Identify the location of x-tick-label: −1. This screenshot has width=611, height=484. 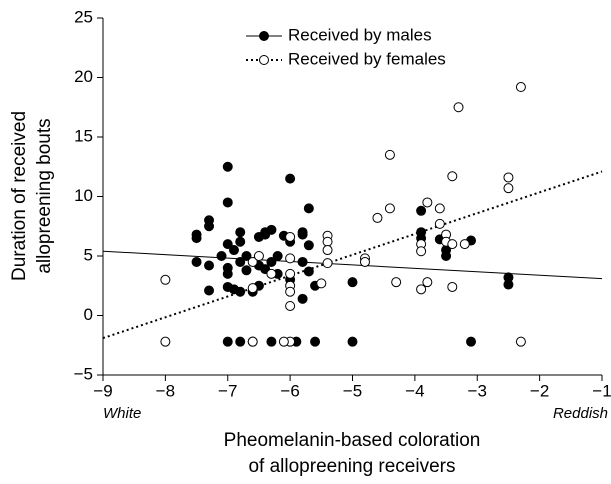
(601, 390).